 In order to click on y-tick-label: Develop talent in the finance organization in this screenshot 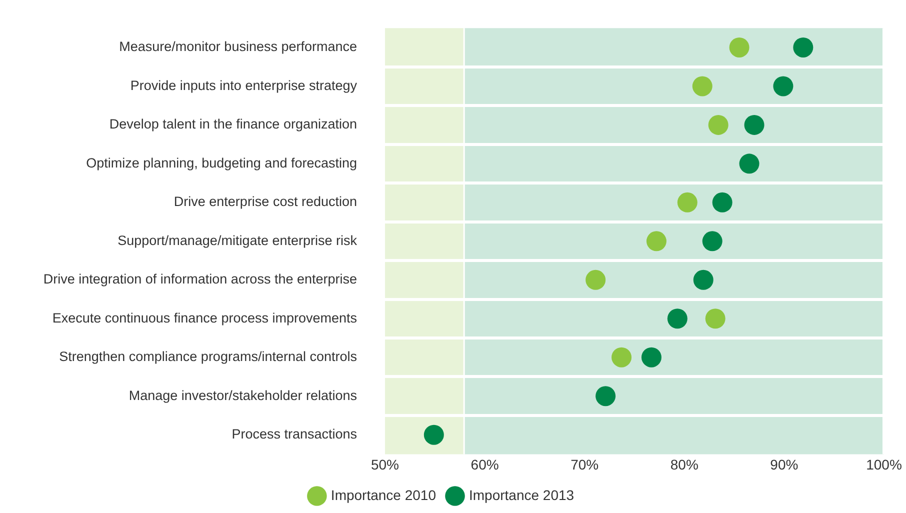, I will do `click(233, 124)`.